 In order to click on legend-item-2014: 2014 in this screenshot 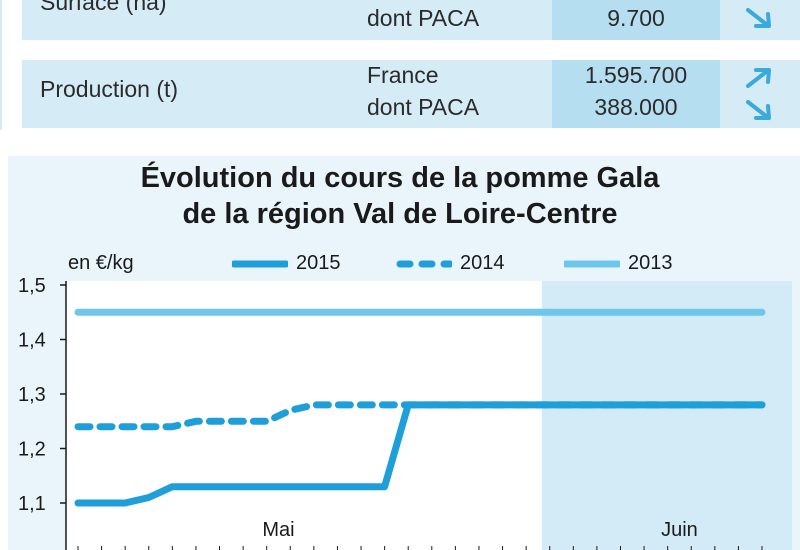, I will do `click(450, 263)`.